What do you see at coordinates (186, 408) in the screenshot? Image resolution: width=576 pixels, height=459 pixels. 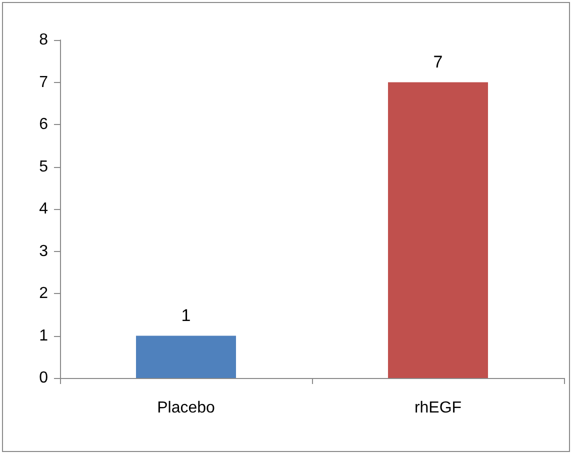 I see `x-tick-label: Placebo` at bounding box center [186, 408].